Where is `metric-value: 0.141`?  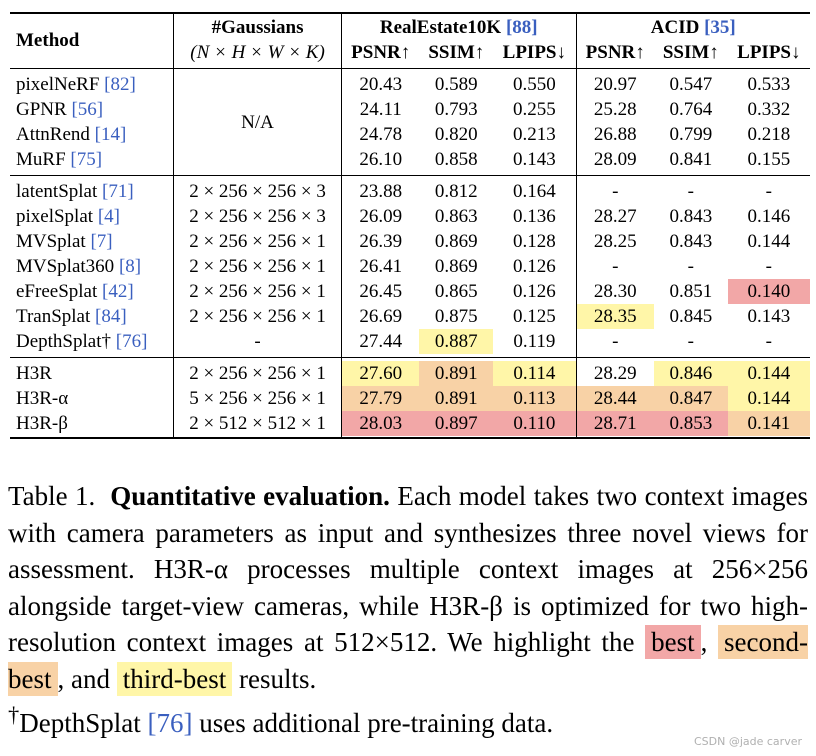
metric-value: 0.141 is located at coordinates (768, 423).